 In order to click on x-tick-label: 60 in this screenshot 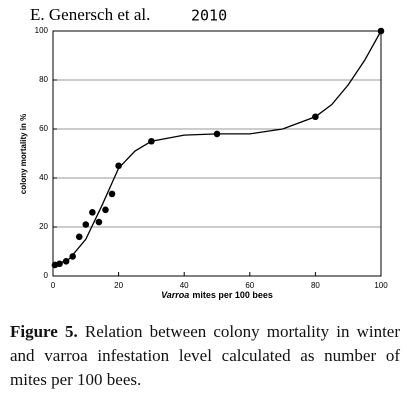, I will do `click(249, 285)`.